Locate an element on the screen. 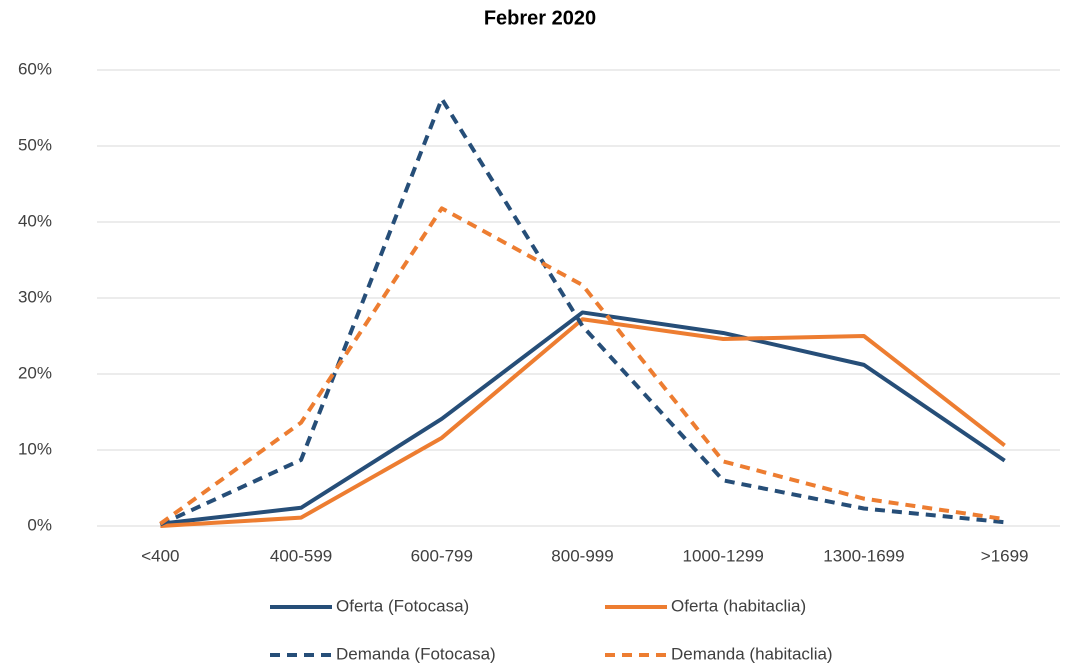 The height and width of the screenshot is (669, 1079). legend-label: Oferta (Fotocasa) is located at coordinates (402, 605).